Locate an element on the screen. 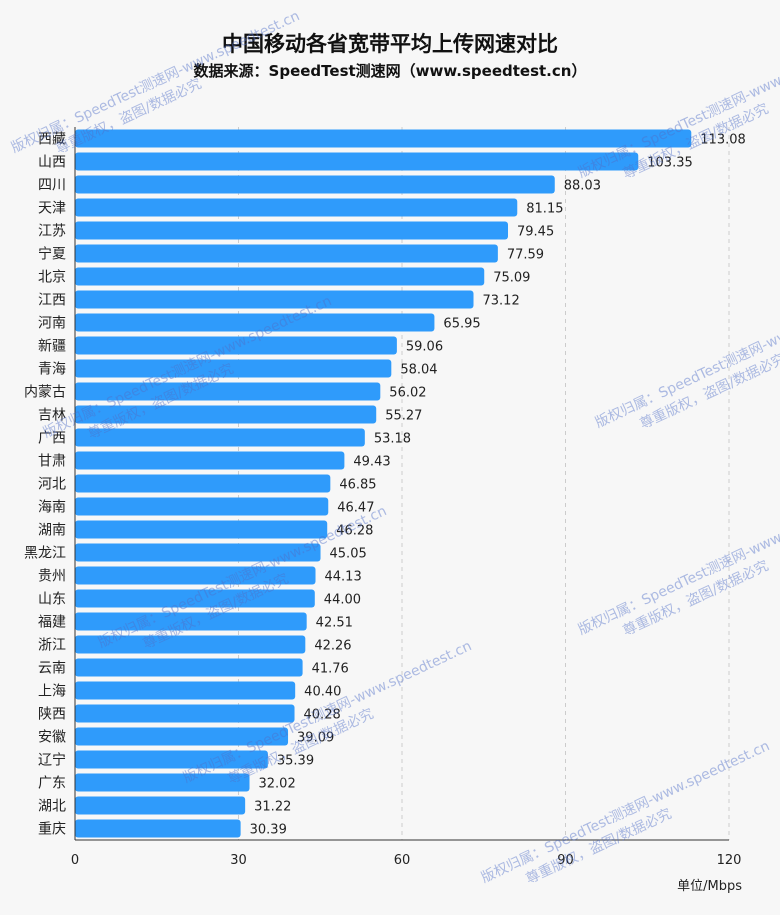  data-label: 46.28 is located at coordinates (354, 531).